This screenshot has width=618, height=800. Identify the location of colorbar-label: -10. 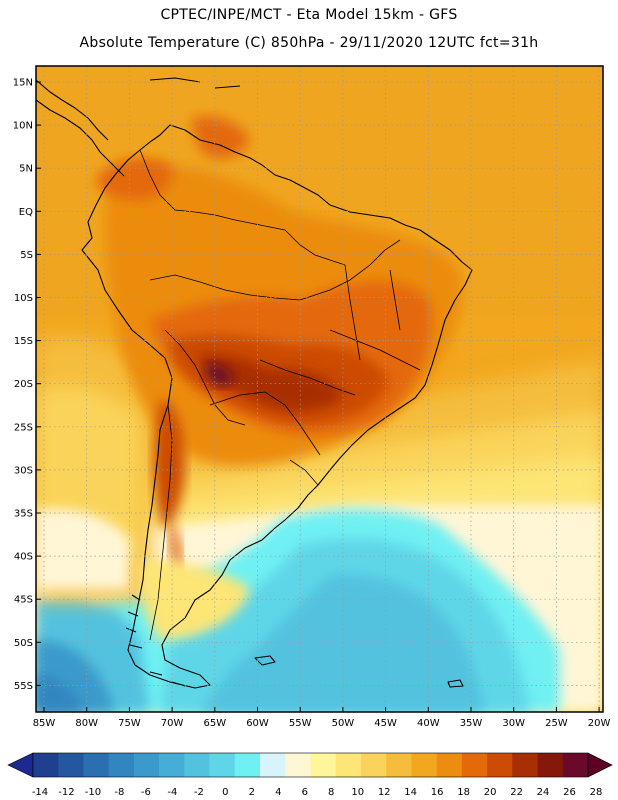
(93, 792).